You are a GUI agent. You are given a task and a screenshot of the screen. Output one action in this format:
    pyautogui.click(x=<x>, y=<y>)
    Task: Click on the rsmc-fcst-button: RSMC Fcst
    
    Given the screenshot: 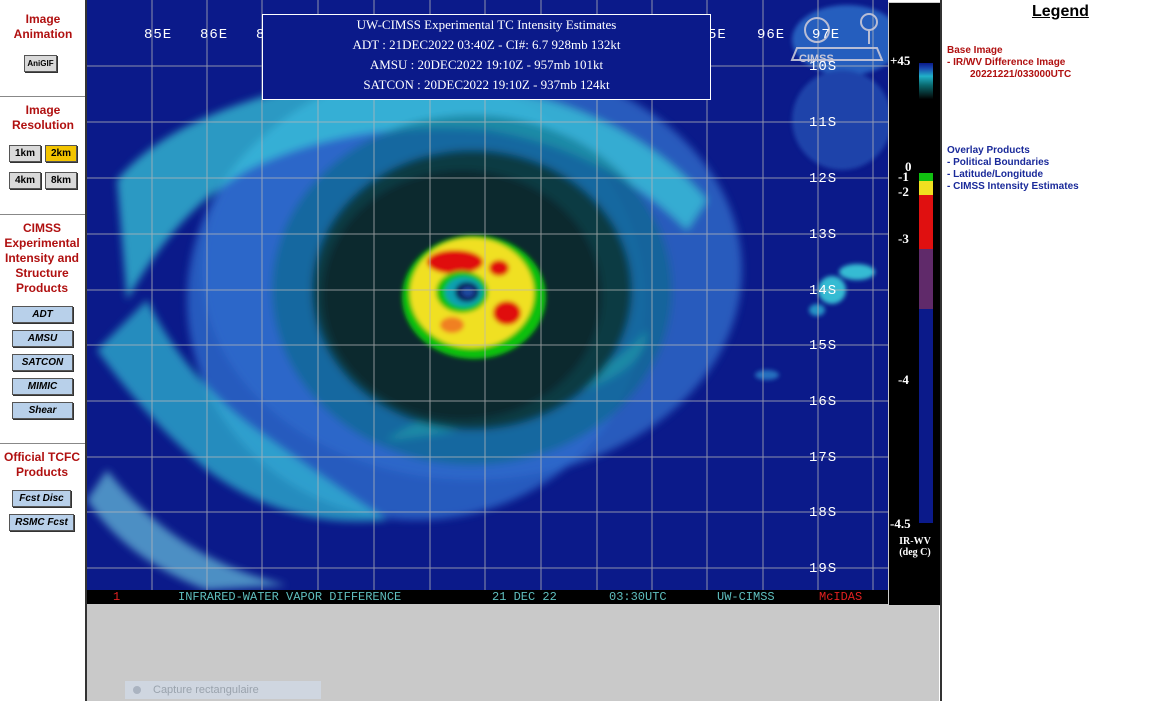 What is the action you would take?
    pyautogui.click(x=41, y=522)
    